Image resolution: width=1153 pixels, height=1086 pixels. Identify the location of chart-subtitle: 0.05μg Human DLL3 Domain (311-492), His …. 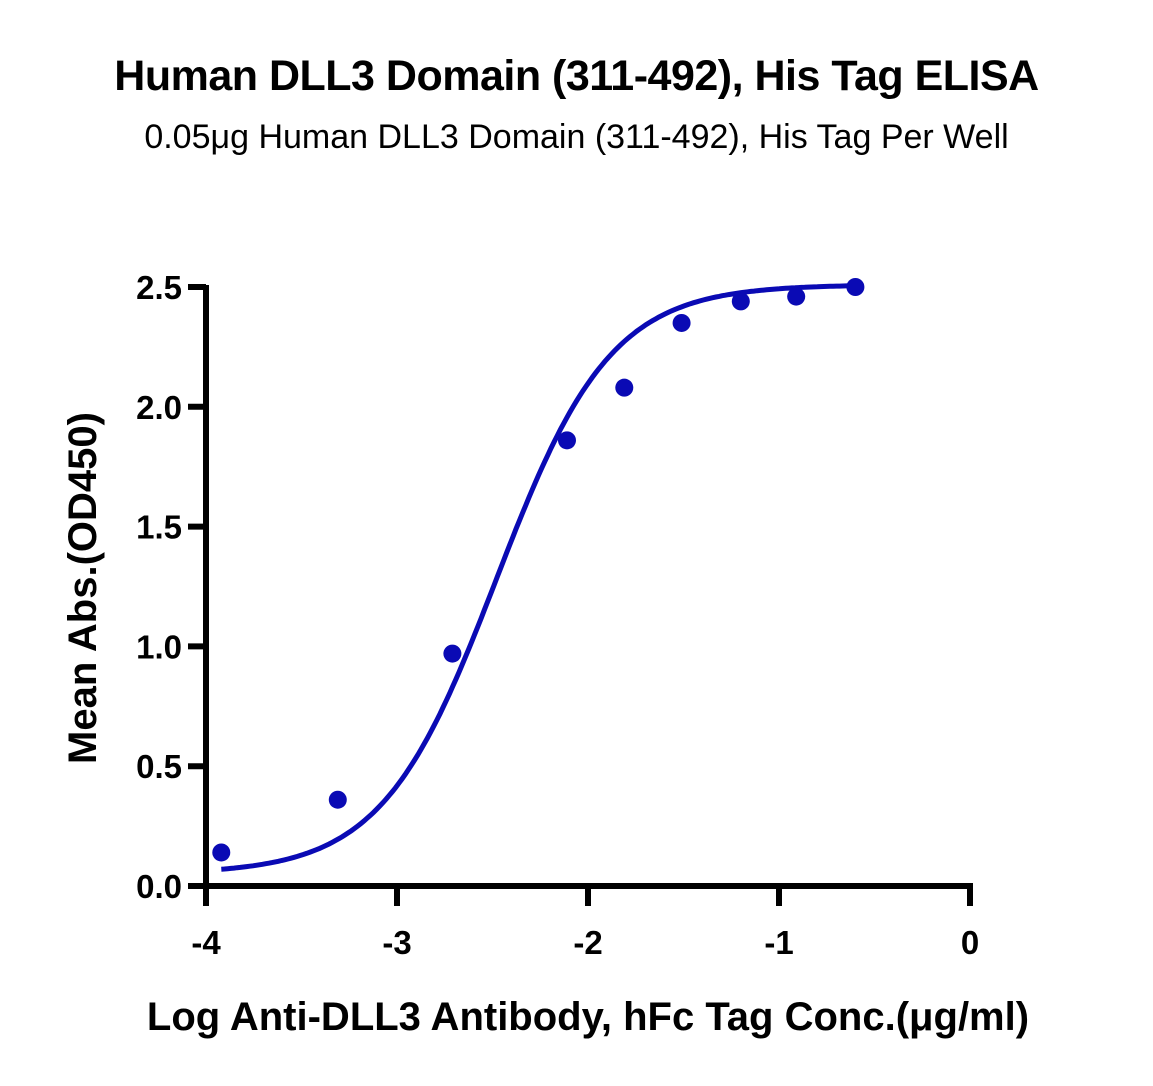
(576, 137).